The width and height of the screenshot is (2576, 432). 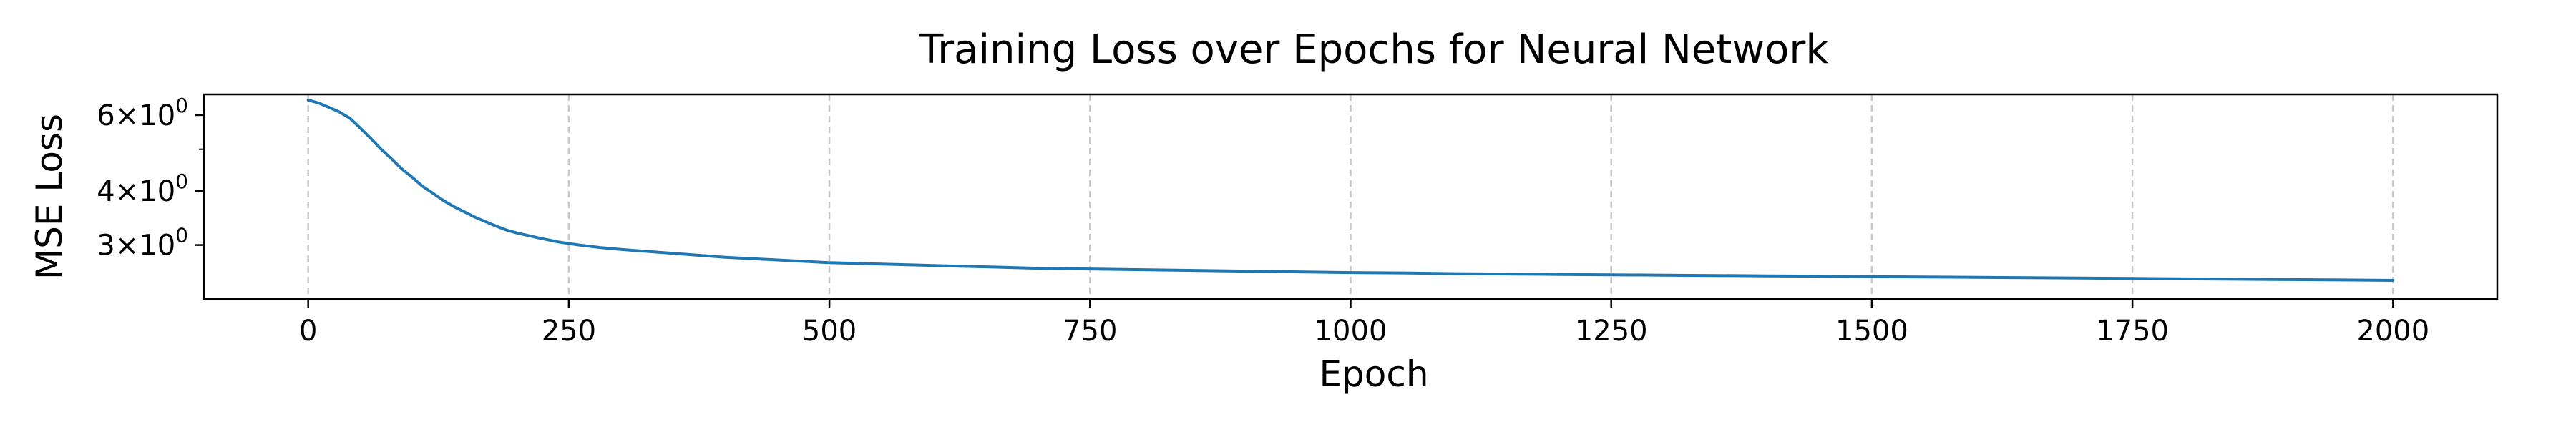 I want to click on x-tick-label-1250: 1250, so click(x=1611, y=331).